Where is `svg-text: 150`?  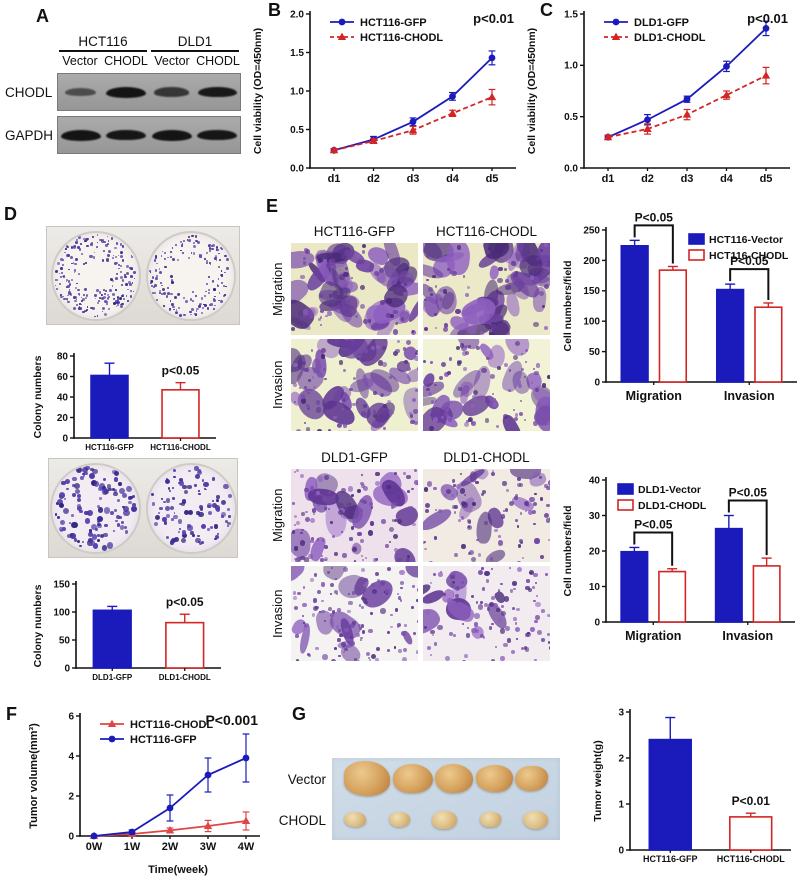 svg-text: 150 is located at coordinates (591, 291).